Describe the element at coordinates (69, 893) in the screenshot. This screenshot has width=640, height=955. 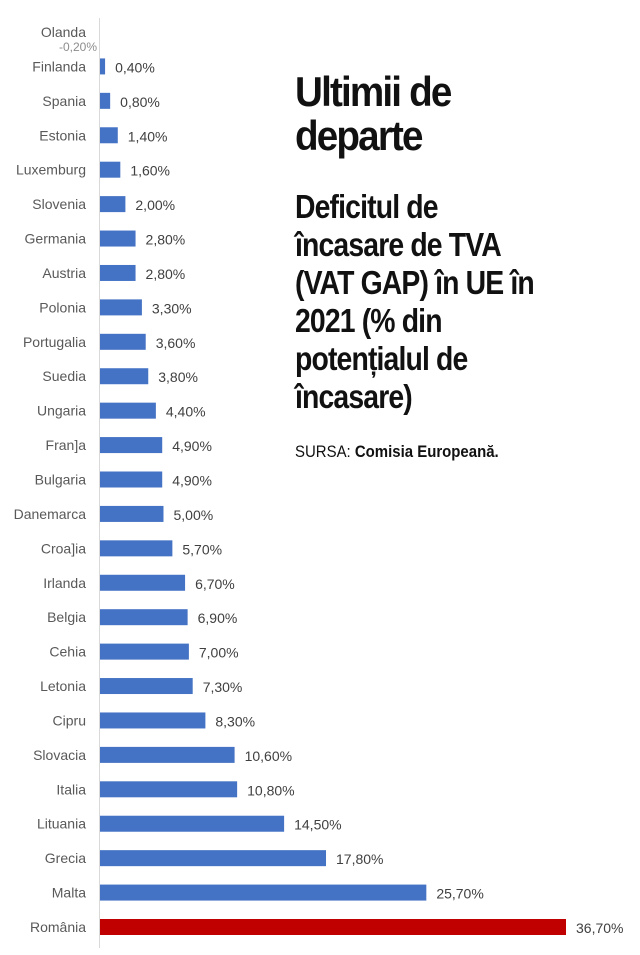
I see `category-label-malta: Malta` at that location.